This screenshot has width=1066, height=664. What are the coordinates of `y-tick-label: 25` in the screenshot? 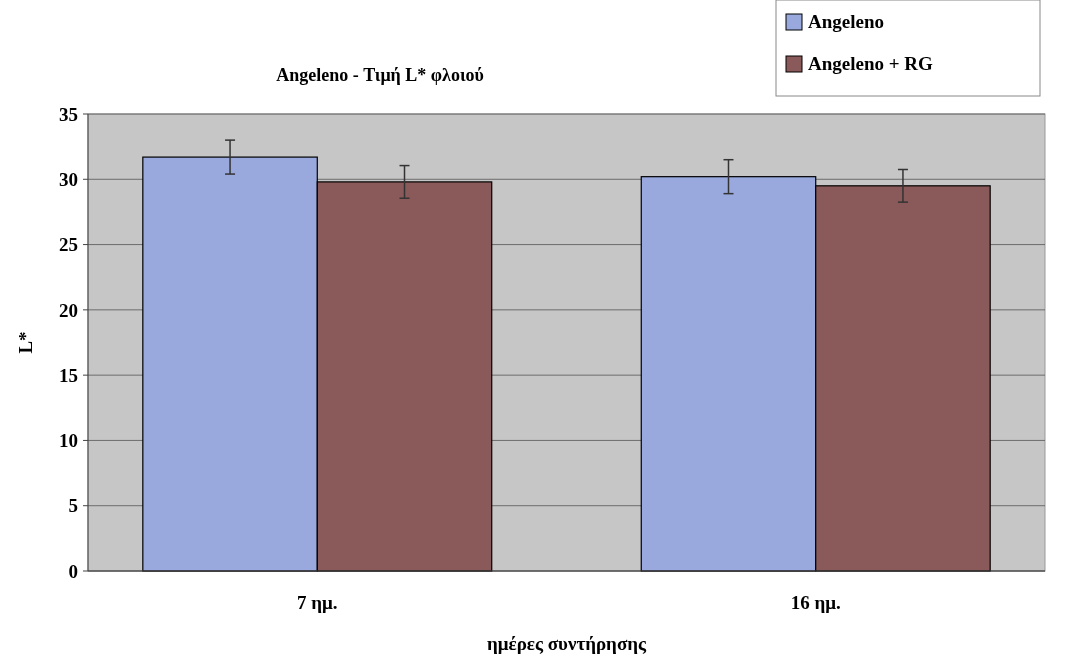 It's located at (68, 245).